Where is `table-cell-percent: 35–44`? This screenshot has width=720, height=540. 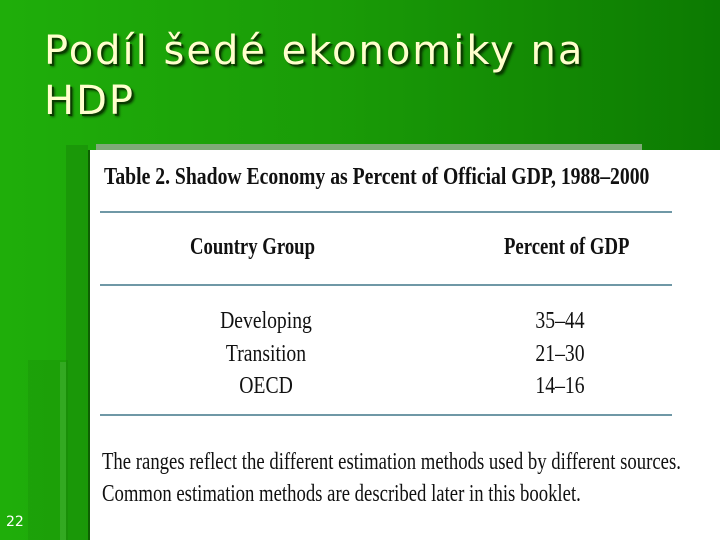 table-cell-percent: 35–44 is located at coordinates (560, 321).